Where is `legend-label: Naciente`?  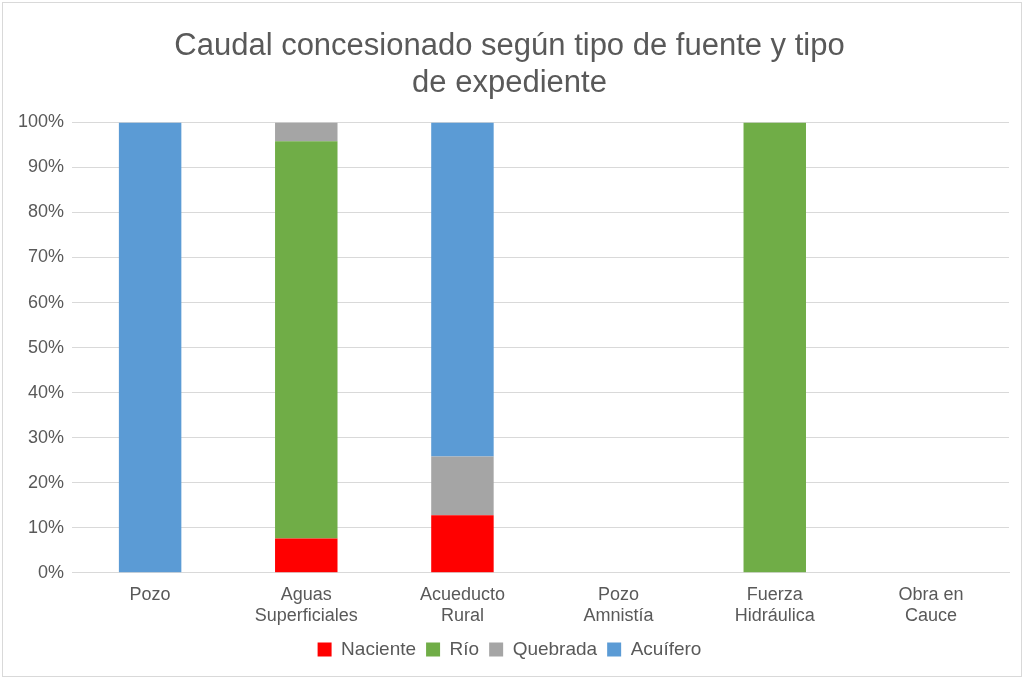
legend-label: Naciente is located at coordinates (379, 648).